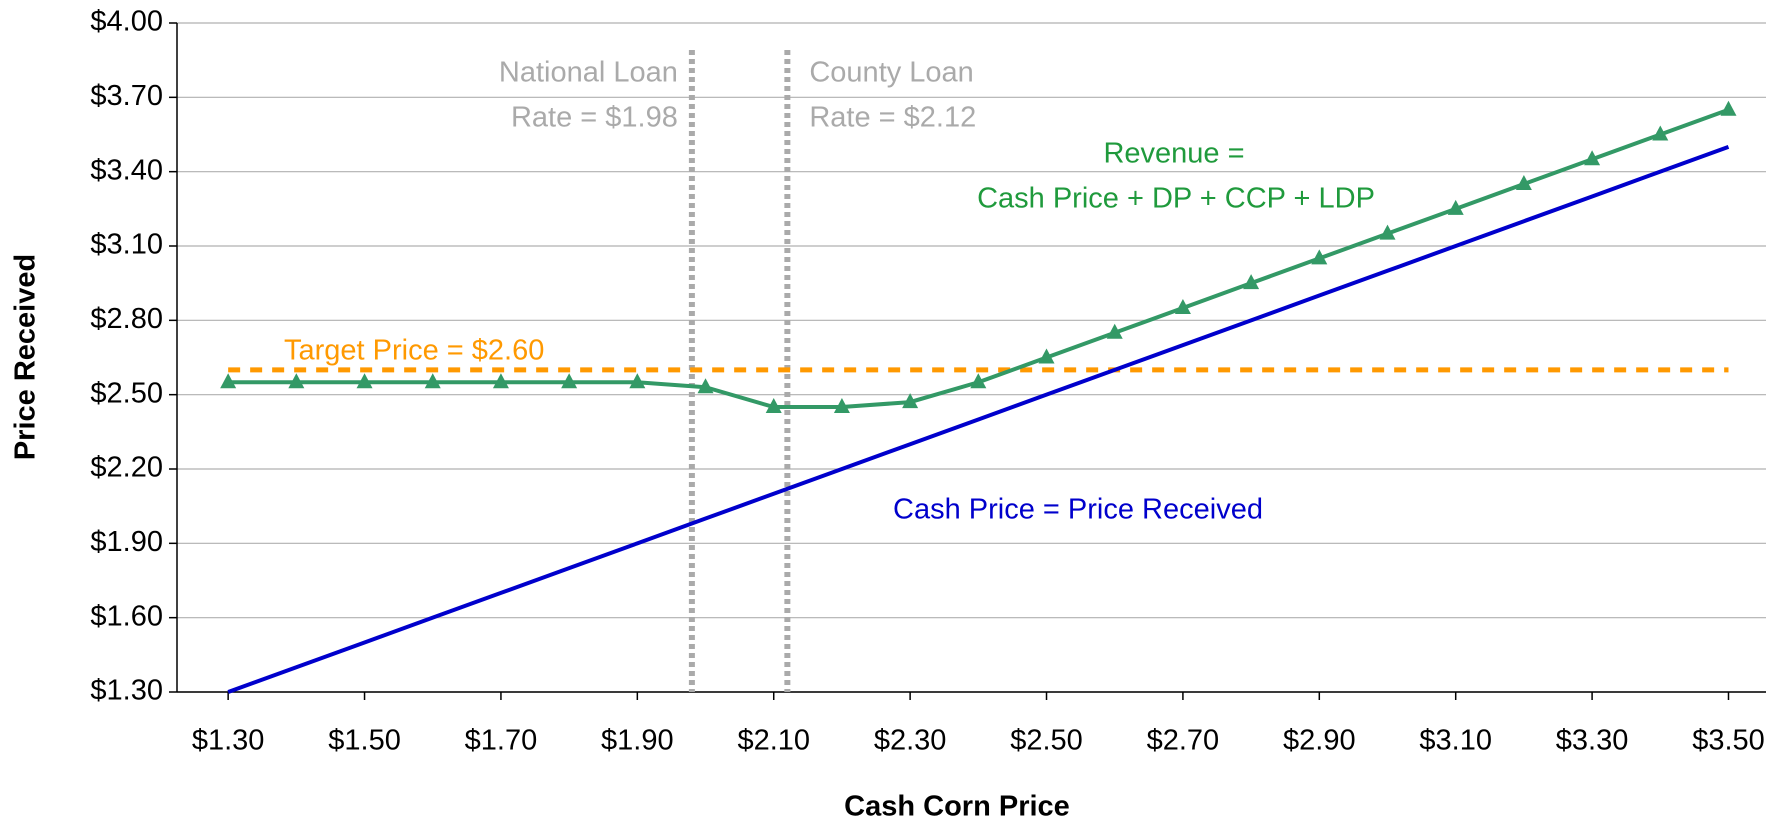  Describe the element at coordinates (501, 741) in the screenshot. I see `x-tick-label: $1.70` at that location.